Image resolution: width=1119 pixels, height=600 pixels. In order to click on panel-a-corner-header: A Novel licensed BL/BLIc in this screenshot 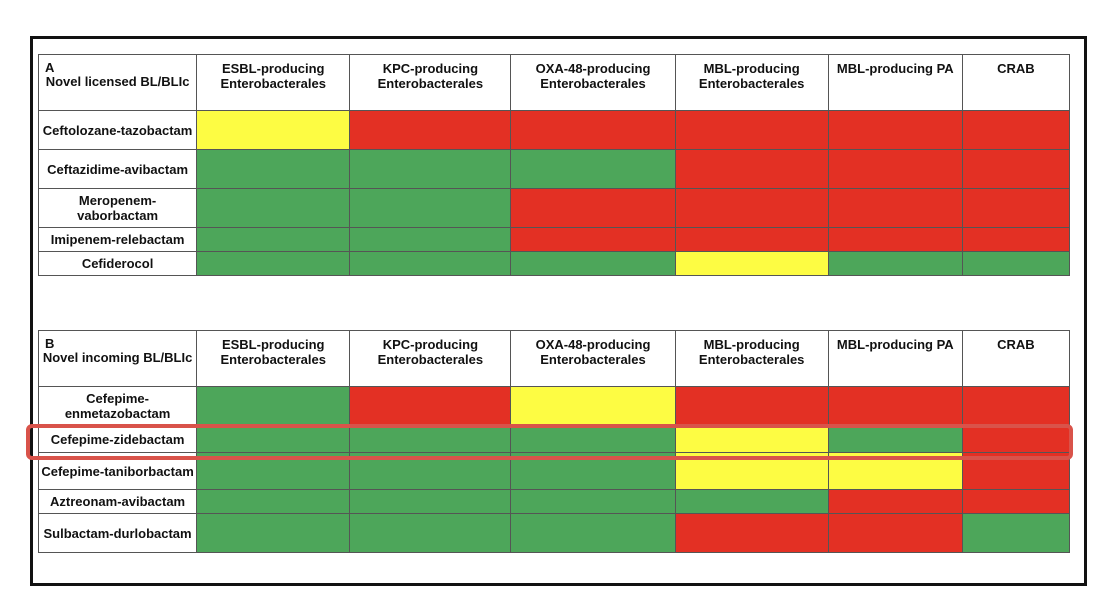, I will do `click(117, 82)`.